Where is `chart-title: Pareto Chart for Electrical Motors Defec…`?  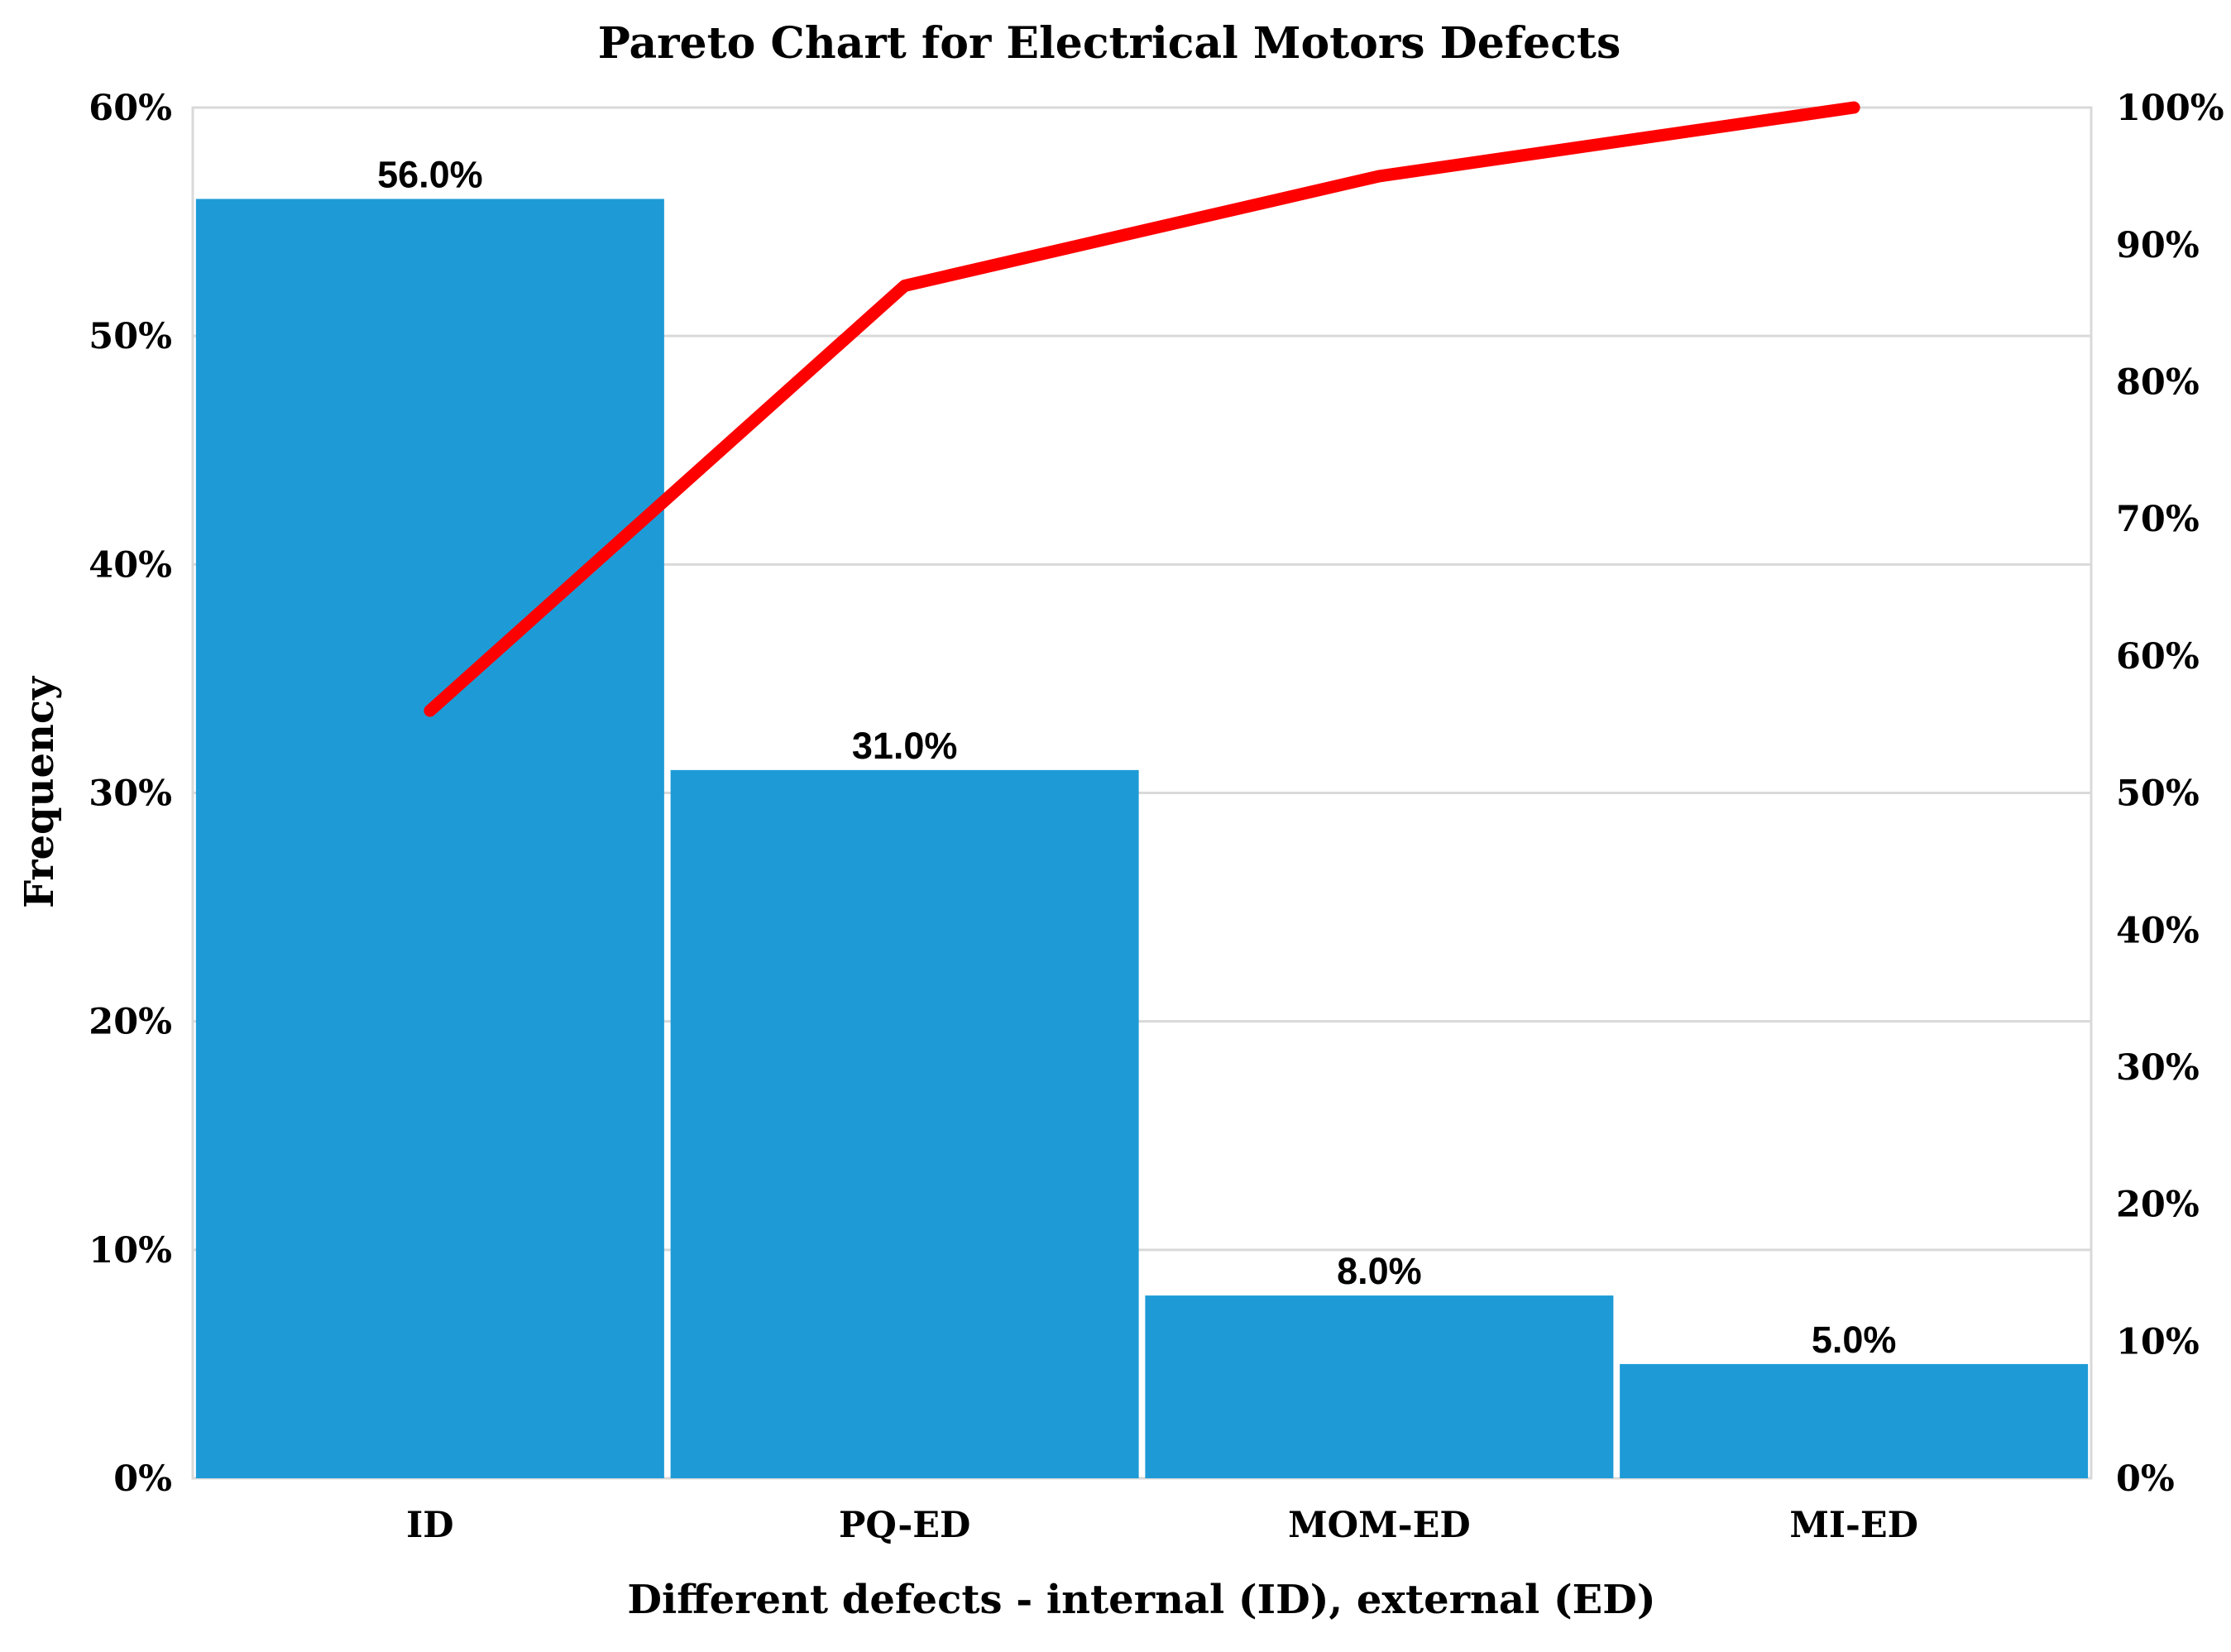
chart-title: Pareto Chart for Electrical Motors Defec… is located at coordinates (1110, 43).